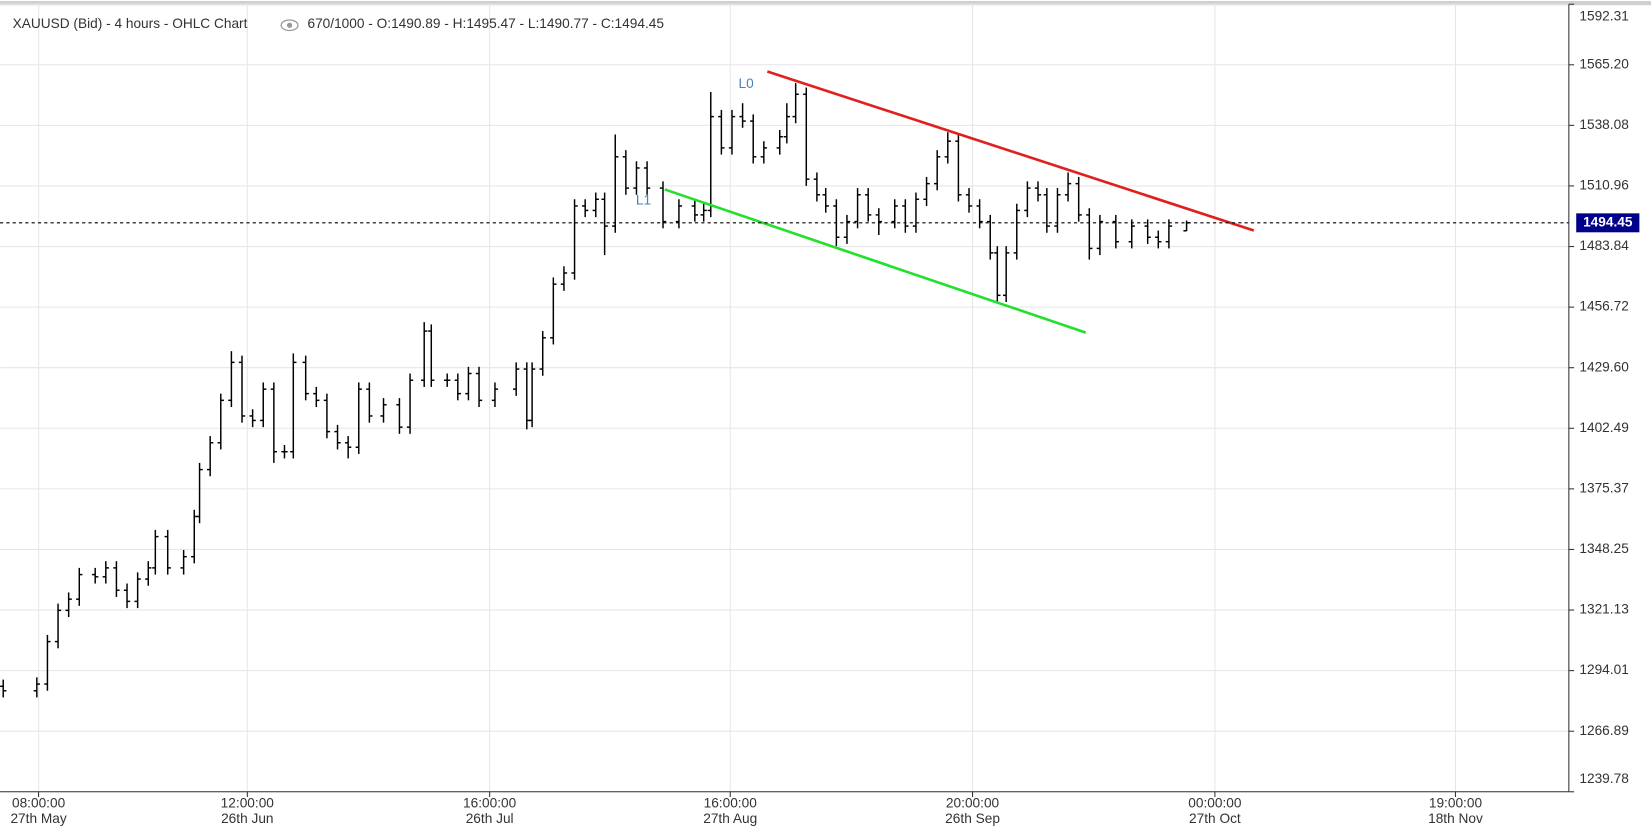  What do you see at coordinates (1603, 427) in the screenshot?
I see `y-tick-label: 1402.49` at bounding box center [1603, 427].